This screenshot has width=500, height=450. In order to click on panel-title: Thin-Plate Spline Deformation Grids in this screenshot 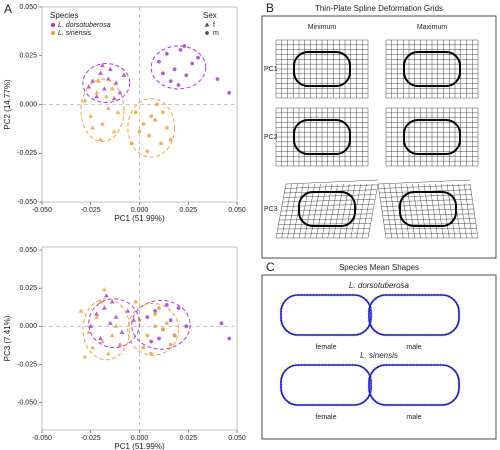, I will do `click(379, 8)`.